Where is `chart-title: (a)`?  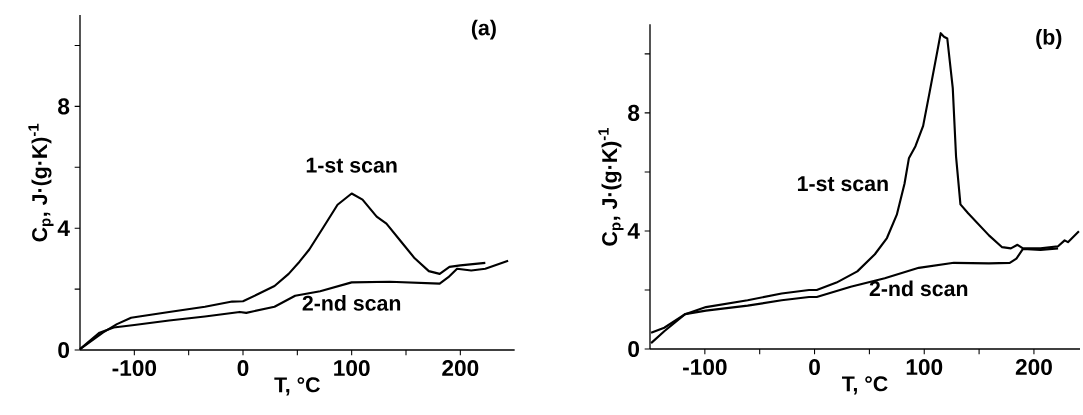 chart-title: (a) is located at coordinates (483, 29).